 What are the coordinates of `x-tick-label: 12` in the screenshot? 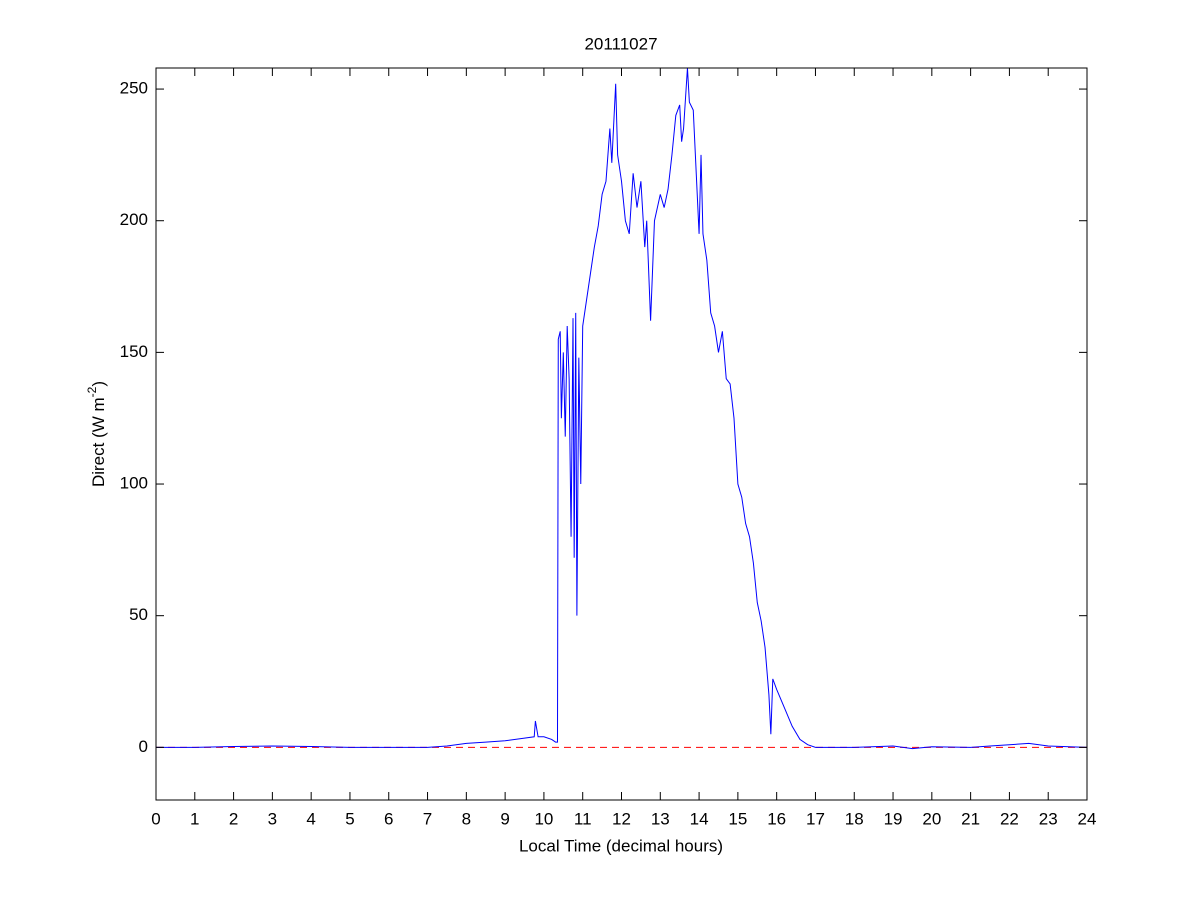 It's located at (621, 818).